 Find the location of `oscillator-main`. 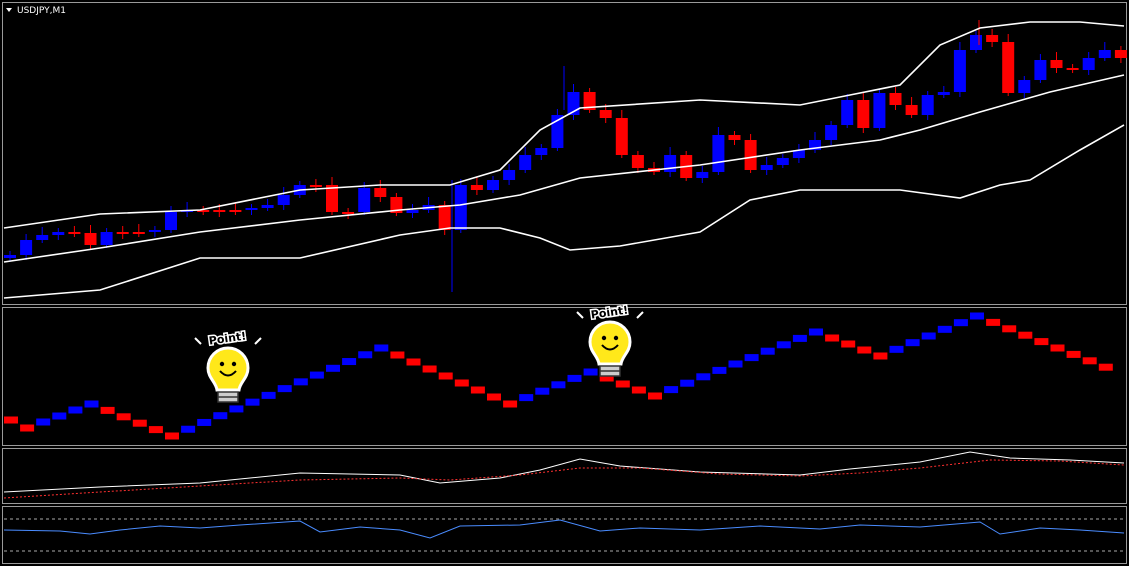

oscillator-main is located at coordinates (564, 472).